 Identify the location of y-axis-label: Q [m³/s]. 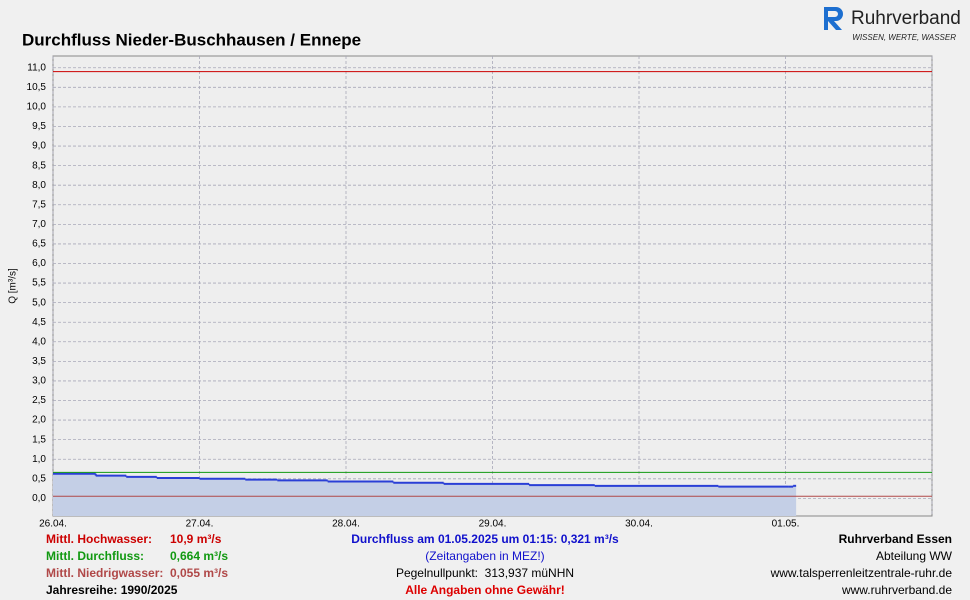
(13, 286).